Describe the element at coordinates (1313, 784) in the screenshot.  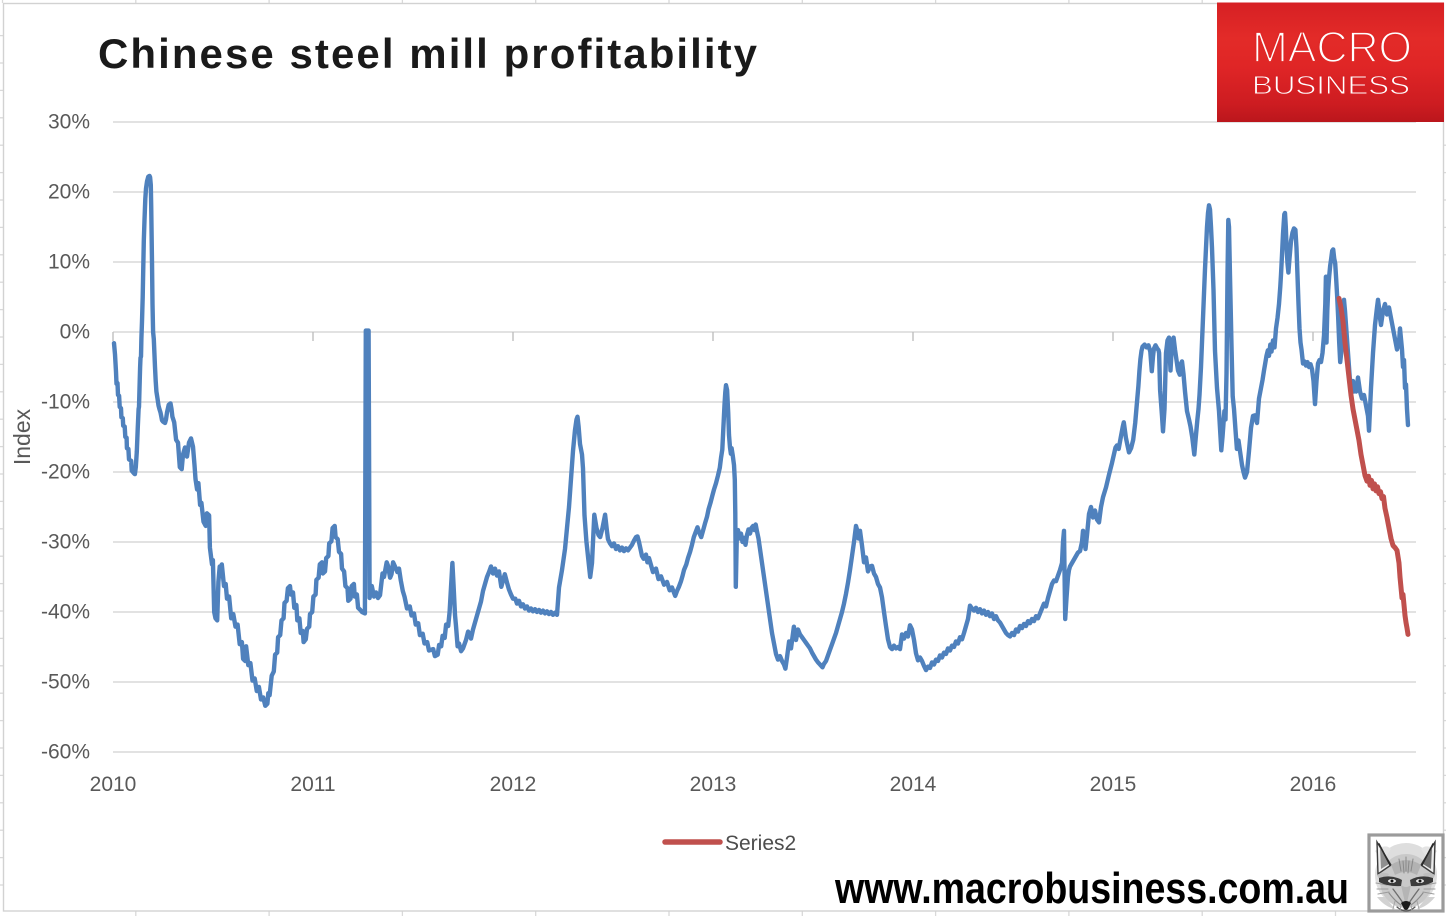
I see `svg-text: 2016` at that location.